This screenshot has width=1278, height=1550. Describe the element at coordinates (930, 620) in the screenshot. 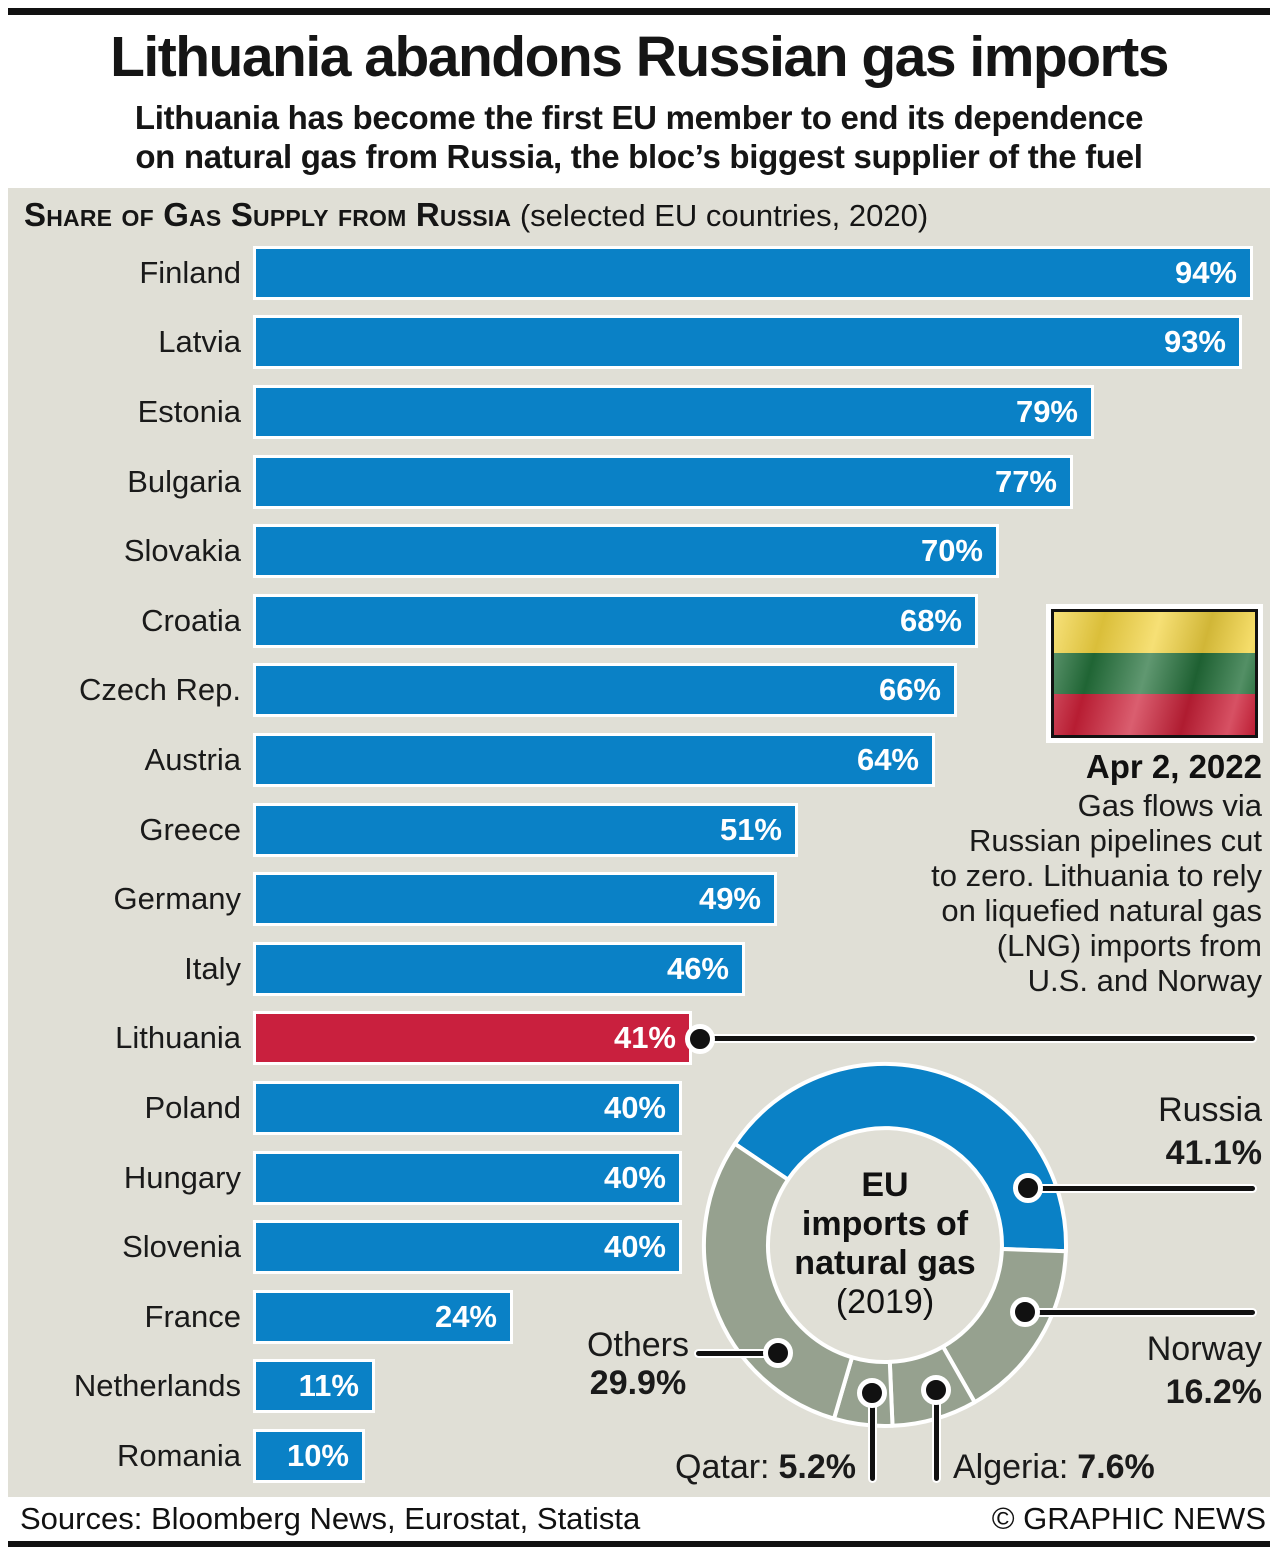

I see `bar-value: 68%` at that location.